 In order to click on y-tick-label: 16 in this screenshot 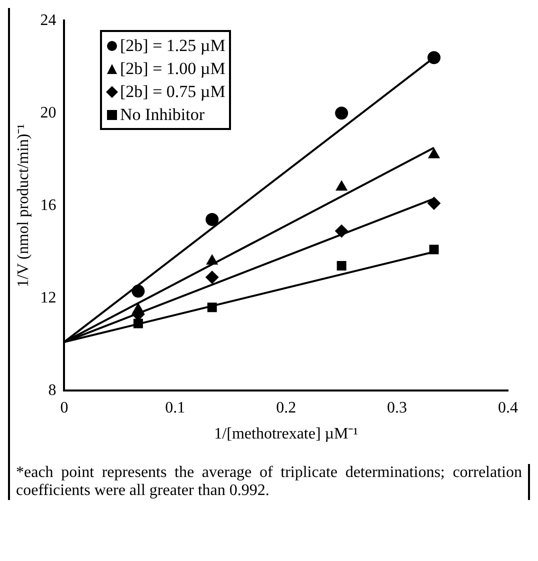, I will do `click(48, 205)`.